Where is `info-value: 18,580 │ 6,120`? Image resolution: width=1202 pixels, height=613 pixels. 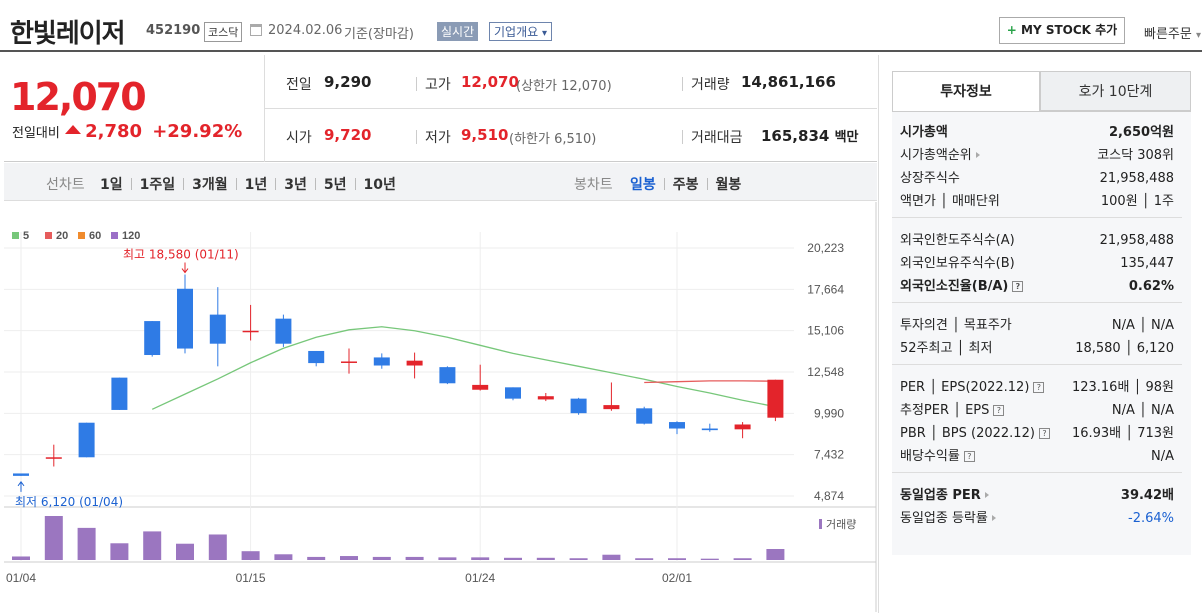
info-value: 18,580 │ 6,120 is located at coordinates (1124, 348).